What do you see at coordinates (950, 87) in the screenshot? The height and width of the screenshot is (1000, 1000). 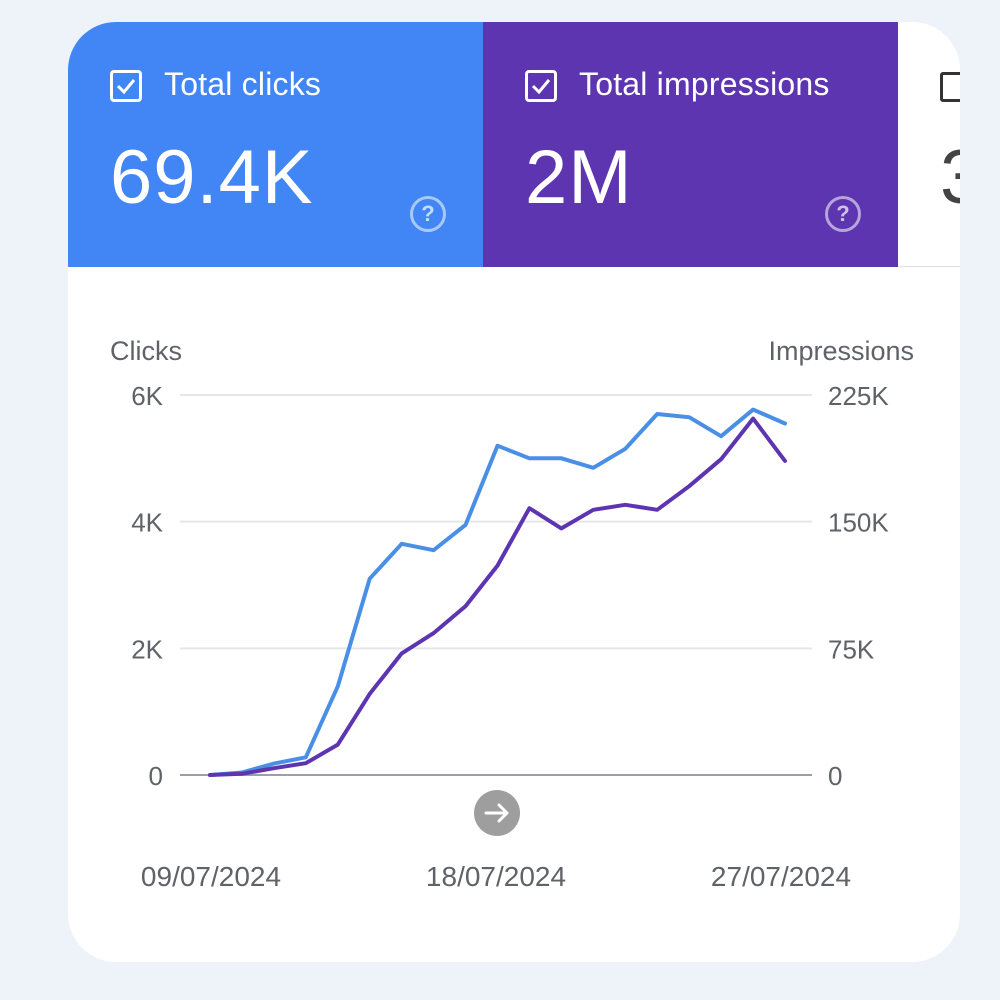 I see `third-metric-checkbox` at bounding box center [950, 87].